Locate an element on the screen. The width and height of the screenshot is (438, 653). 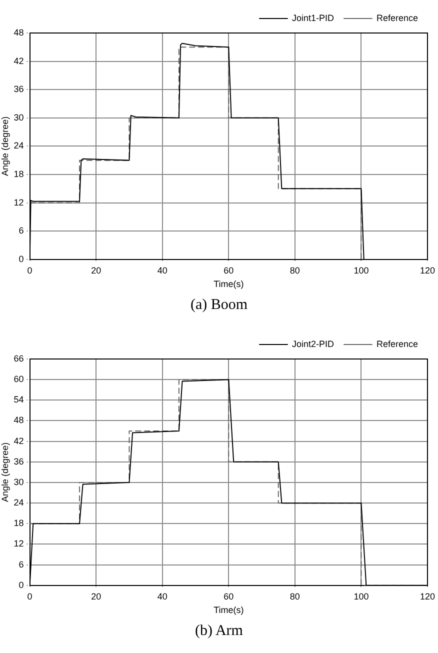
text: (a) Boom is located at coordinates (219, 305).